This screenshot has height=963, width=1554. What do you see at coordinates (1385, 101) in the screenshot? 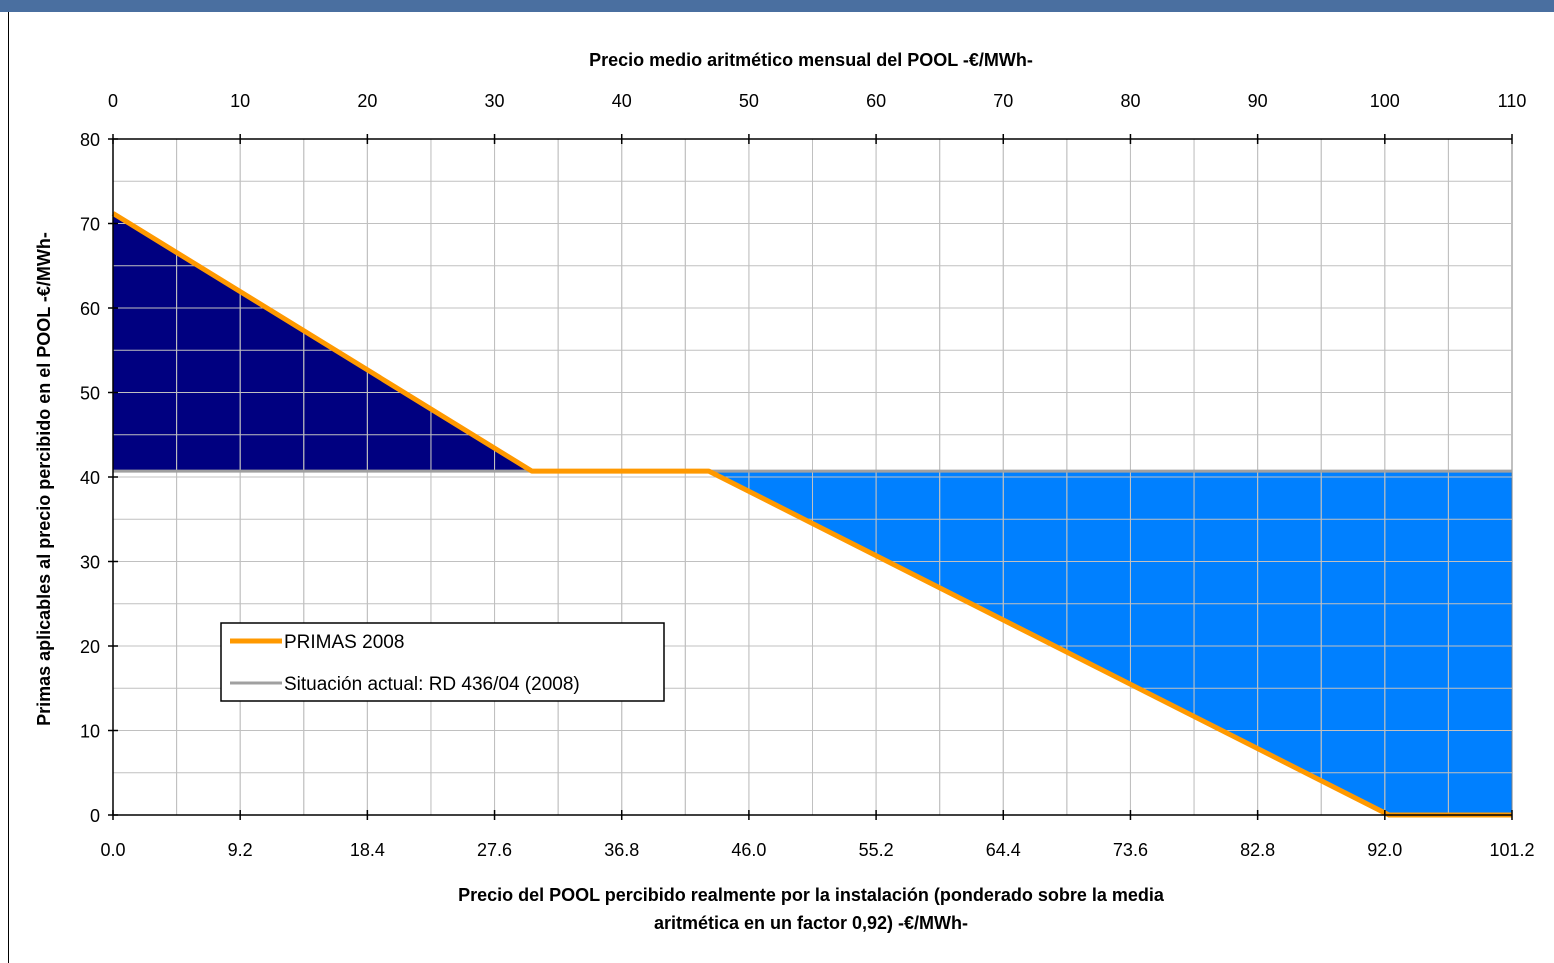
I see `top-tick-label: 100` at bounding box center [1385, 101].